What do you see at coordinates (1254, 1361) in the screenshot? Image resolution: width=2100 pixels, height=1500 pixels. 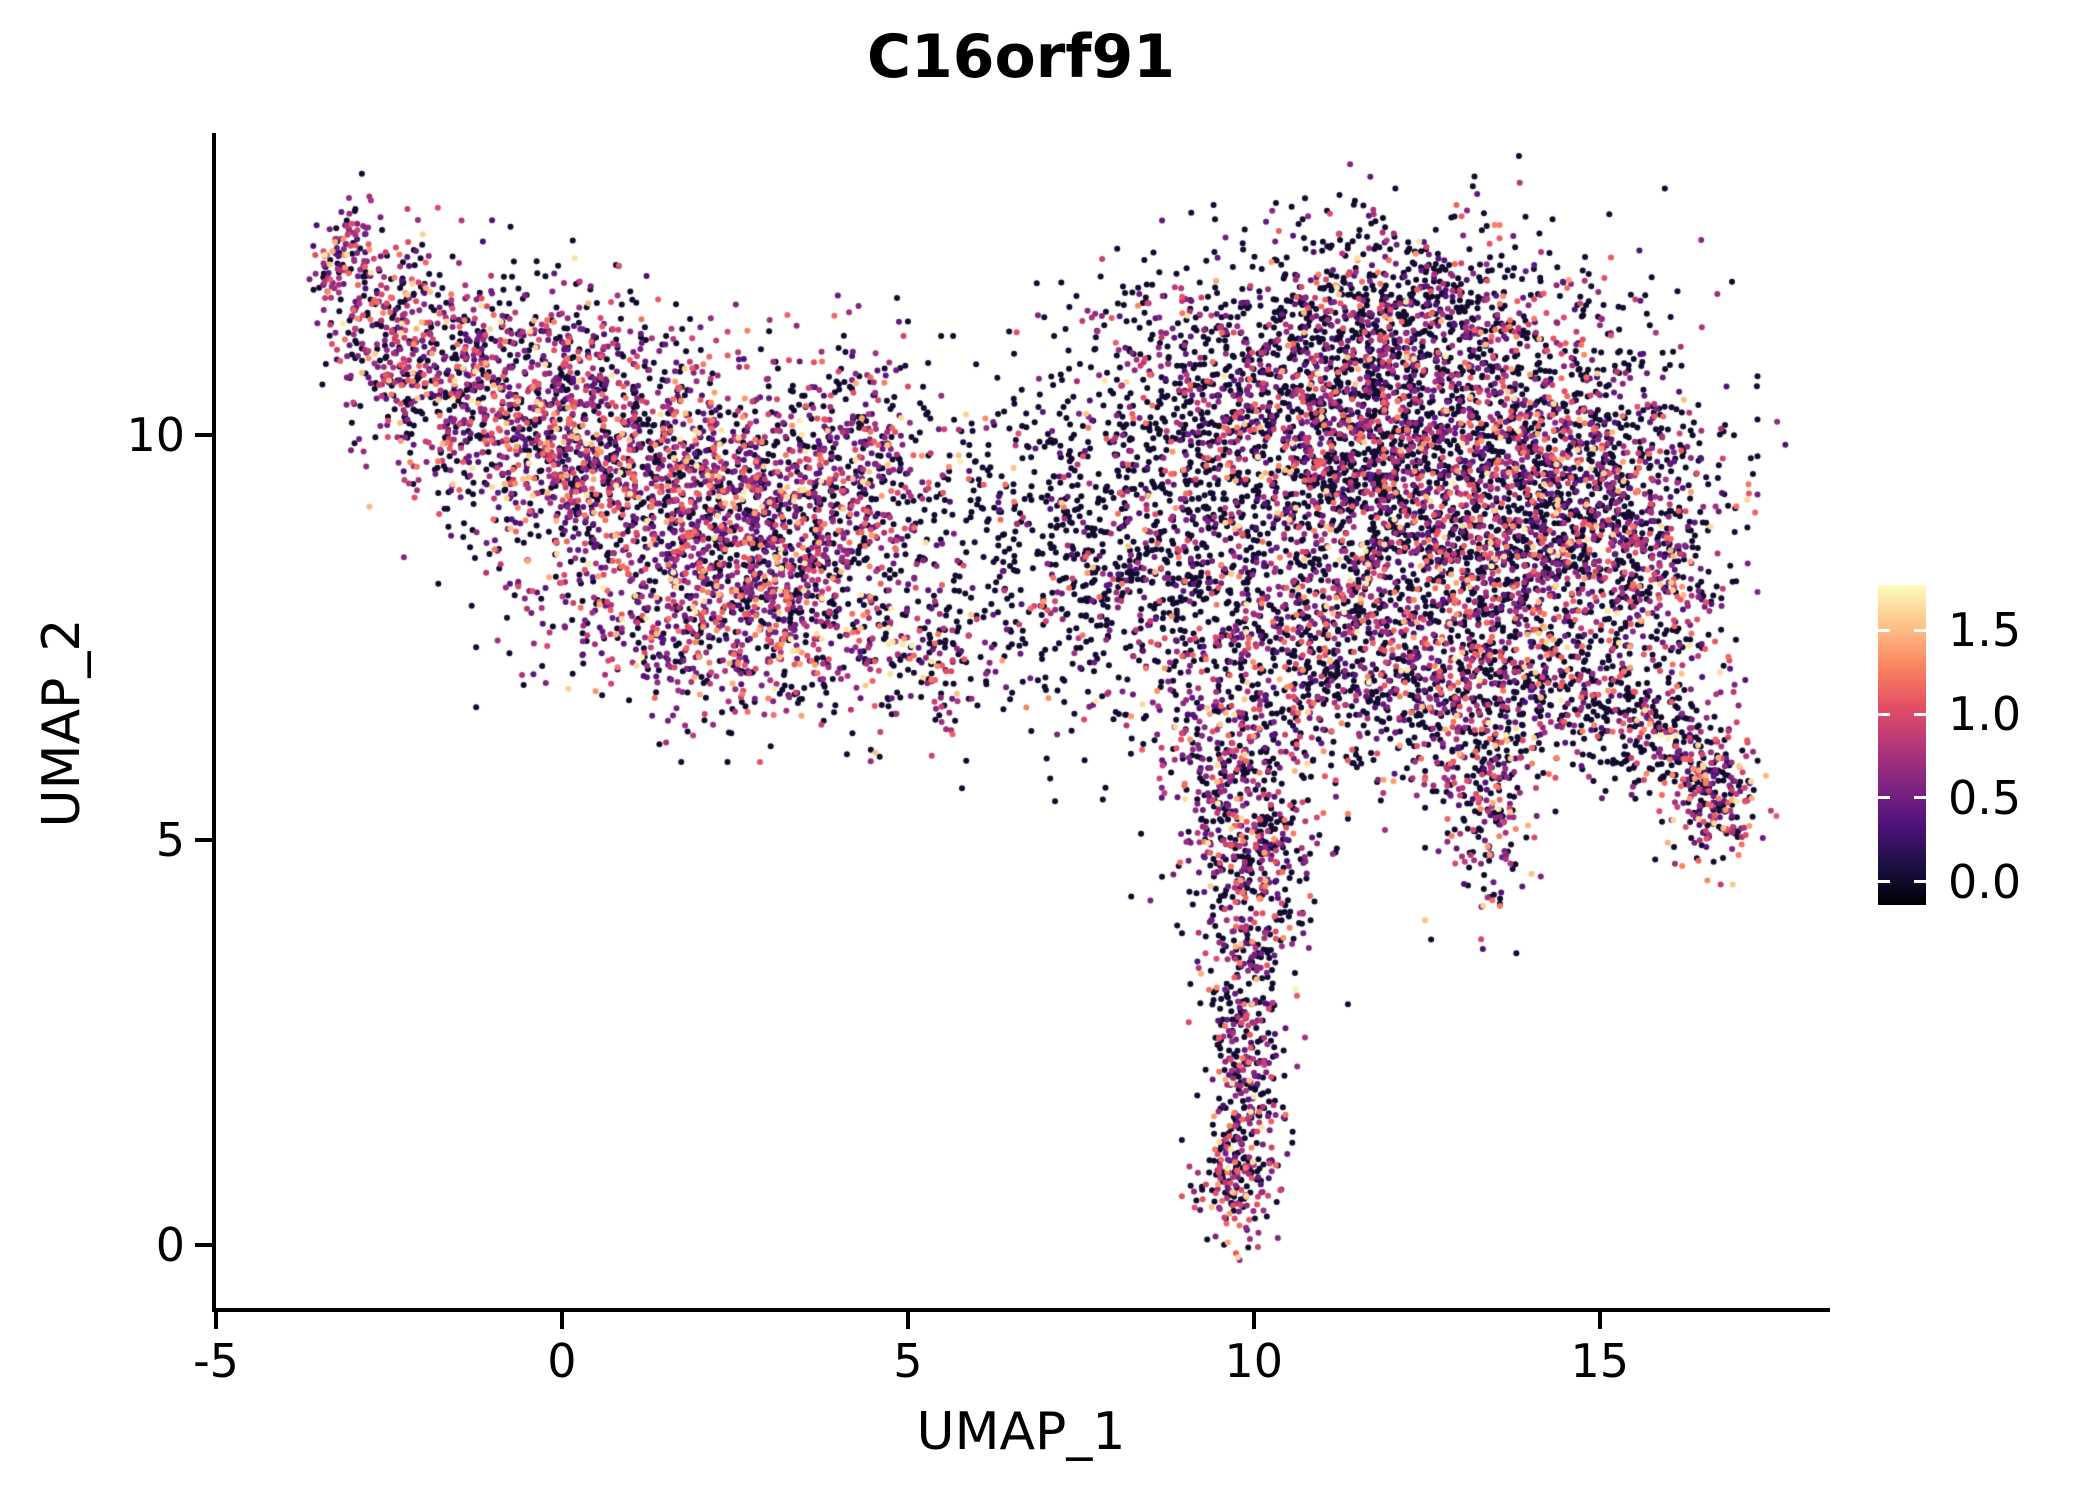 I see `x-tick-label: 10` at bounding box center [1254, 1361].